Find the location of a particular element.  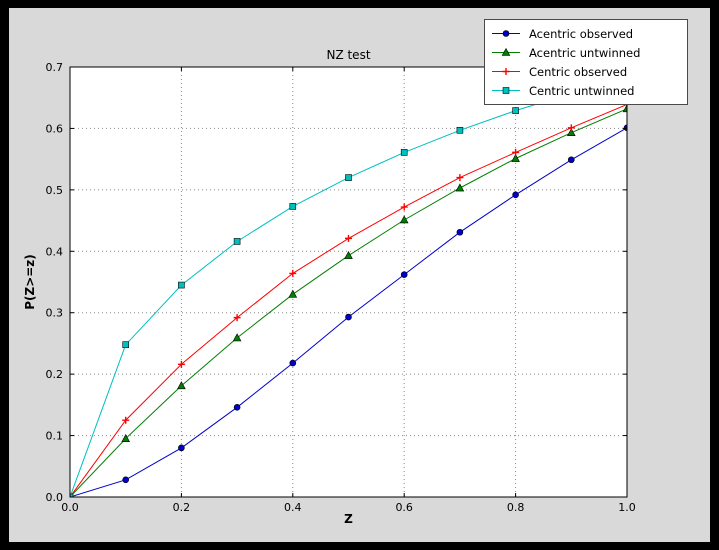

legend-item-centric-observed: Centric observed is located at coordinates (586, 71).